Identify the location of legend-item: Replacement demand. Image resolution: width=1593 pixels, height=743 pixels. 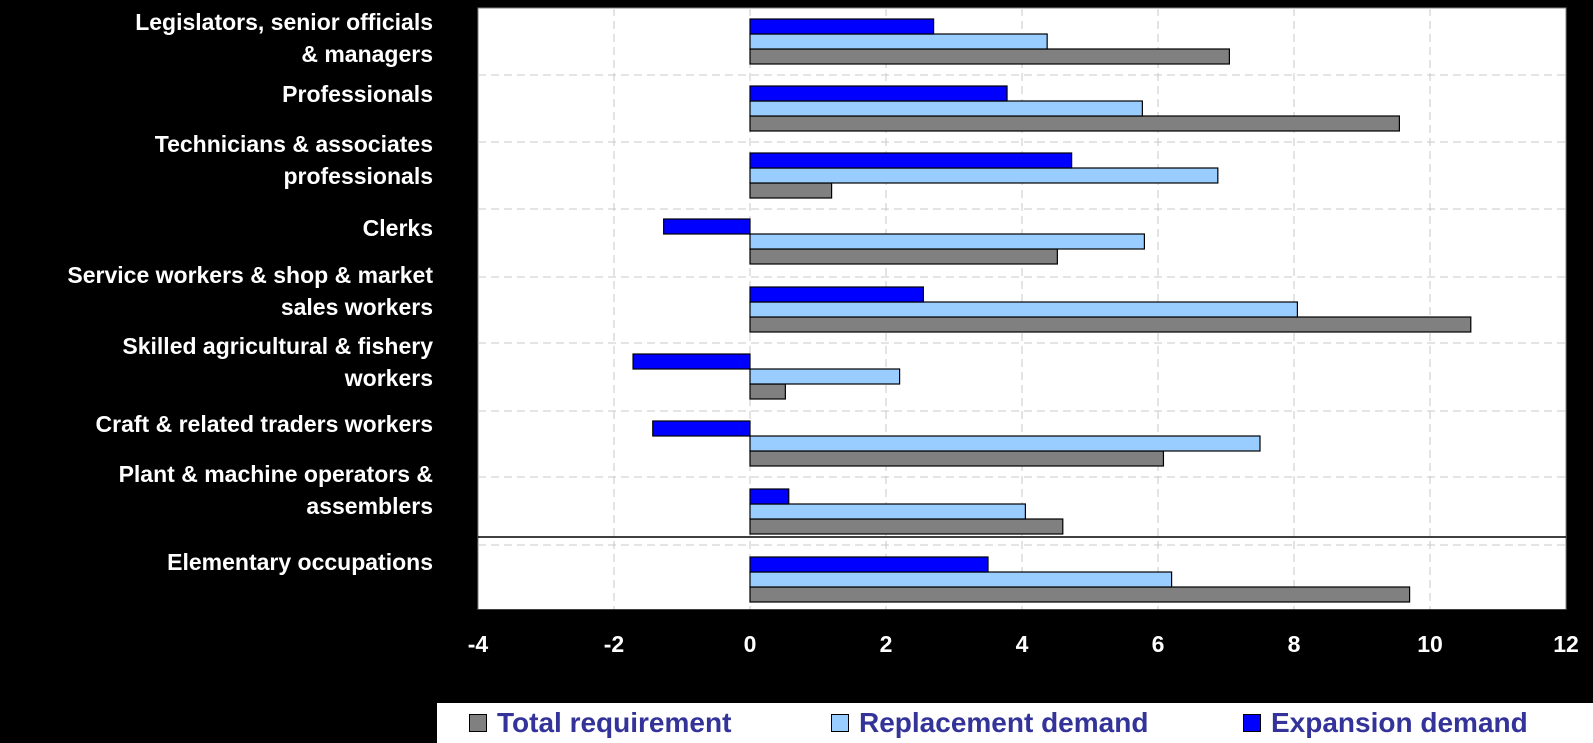
(989, 723).